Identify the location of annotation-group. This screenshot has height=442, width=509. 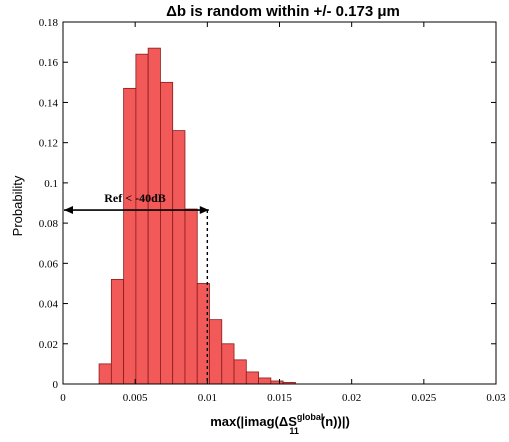
(136, 295).